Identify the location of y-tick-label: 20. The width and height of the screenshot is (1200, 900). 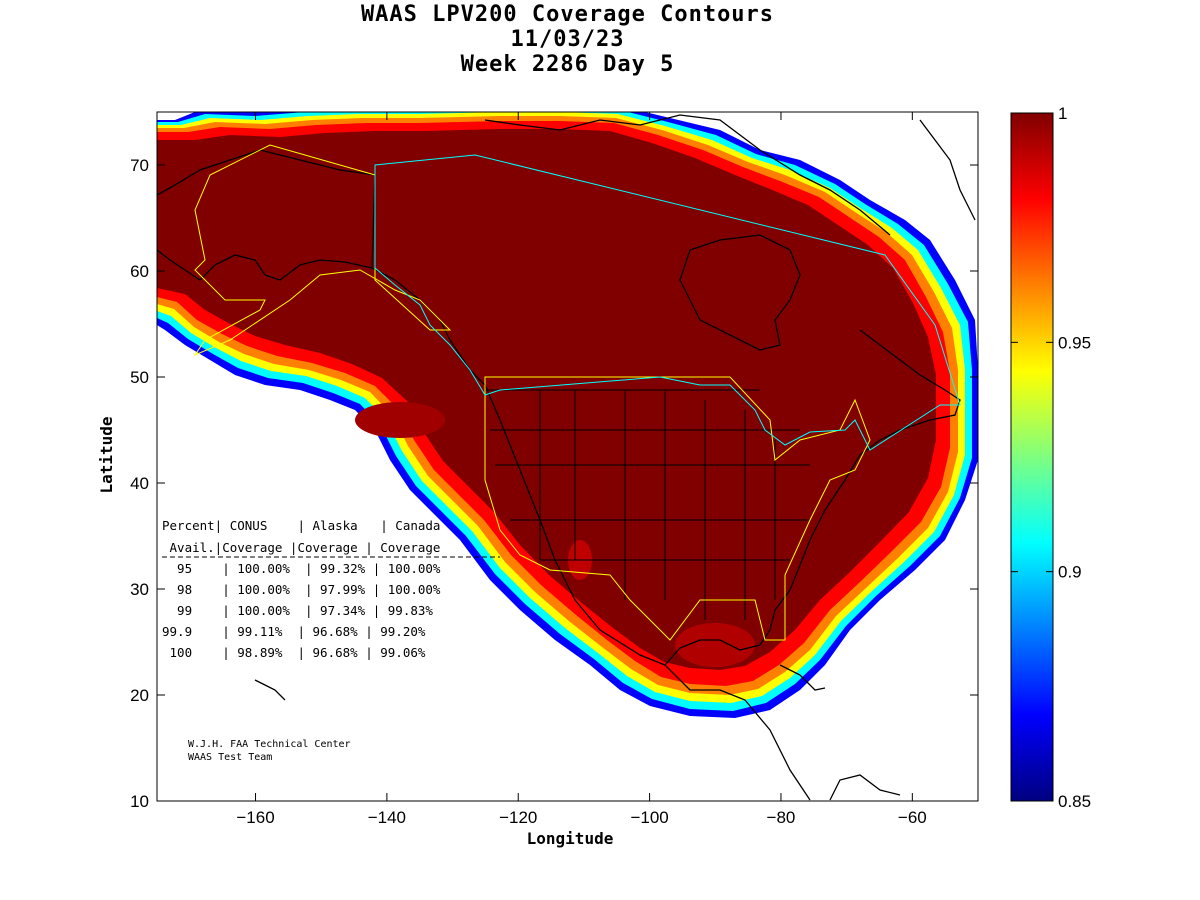
(139, 695).